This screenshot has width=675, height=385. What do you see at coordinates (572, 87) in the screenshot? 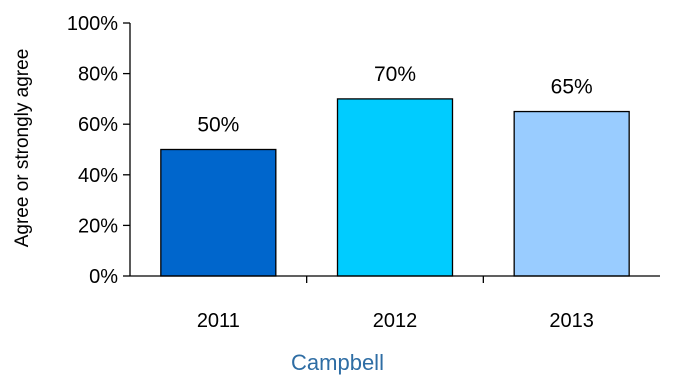
I see `data-label-2013: 65%` at bounding box center [572, 87].